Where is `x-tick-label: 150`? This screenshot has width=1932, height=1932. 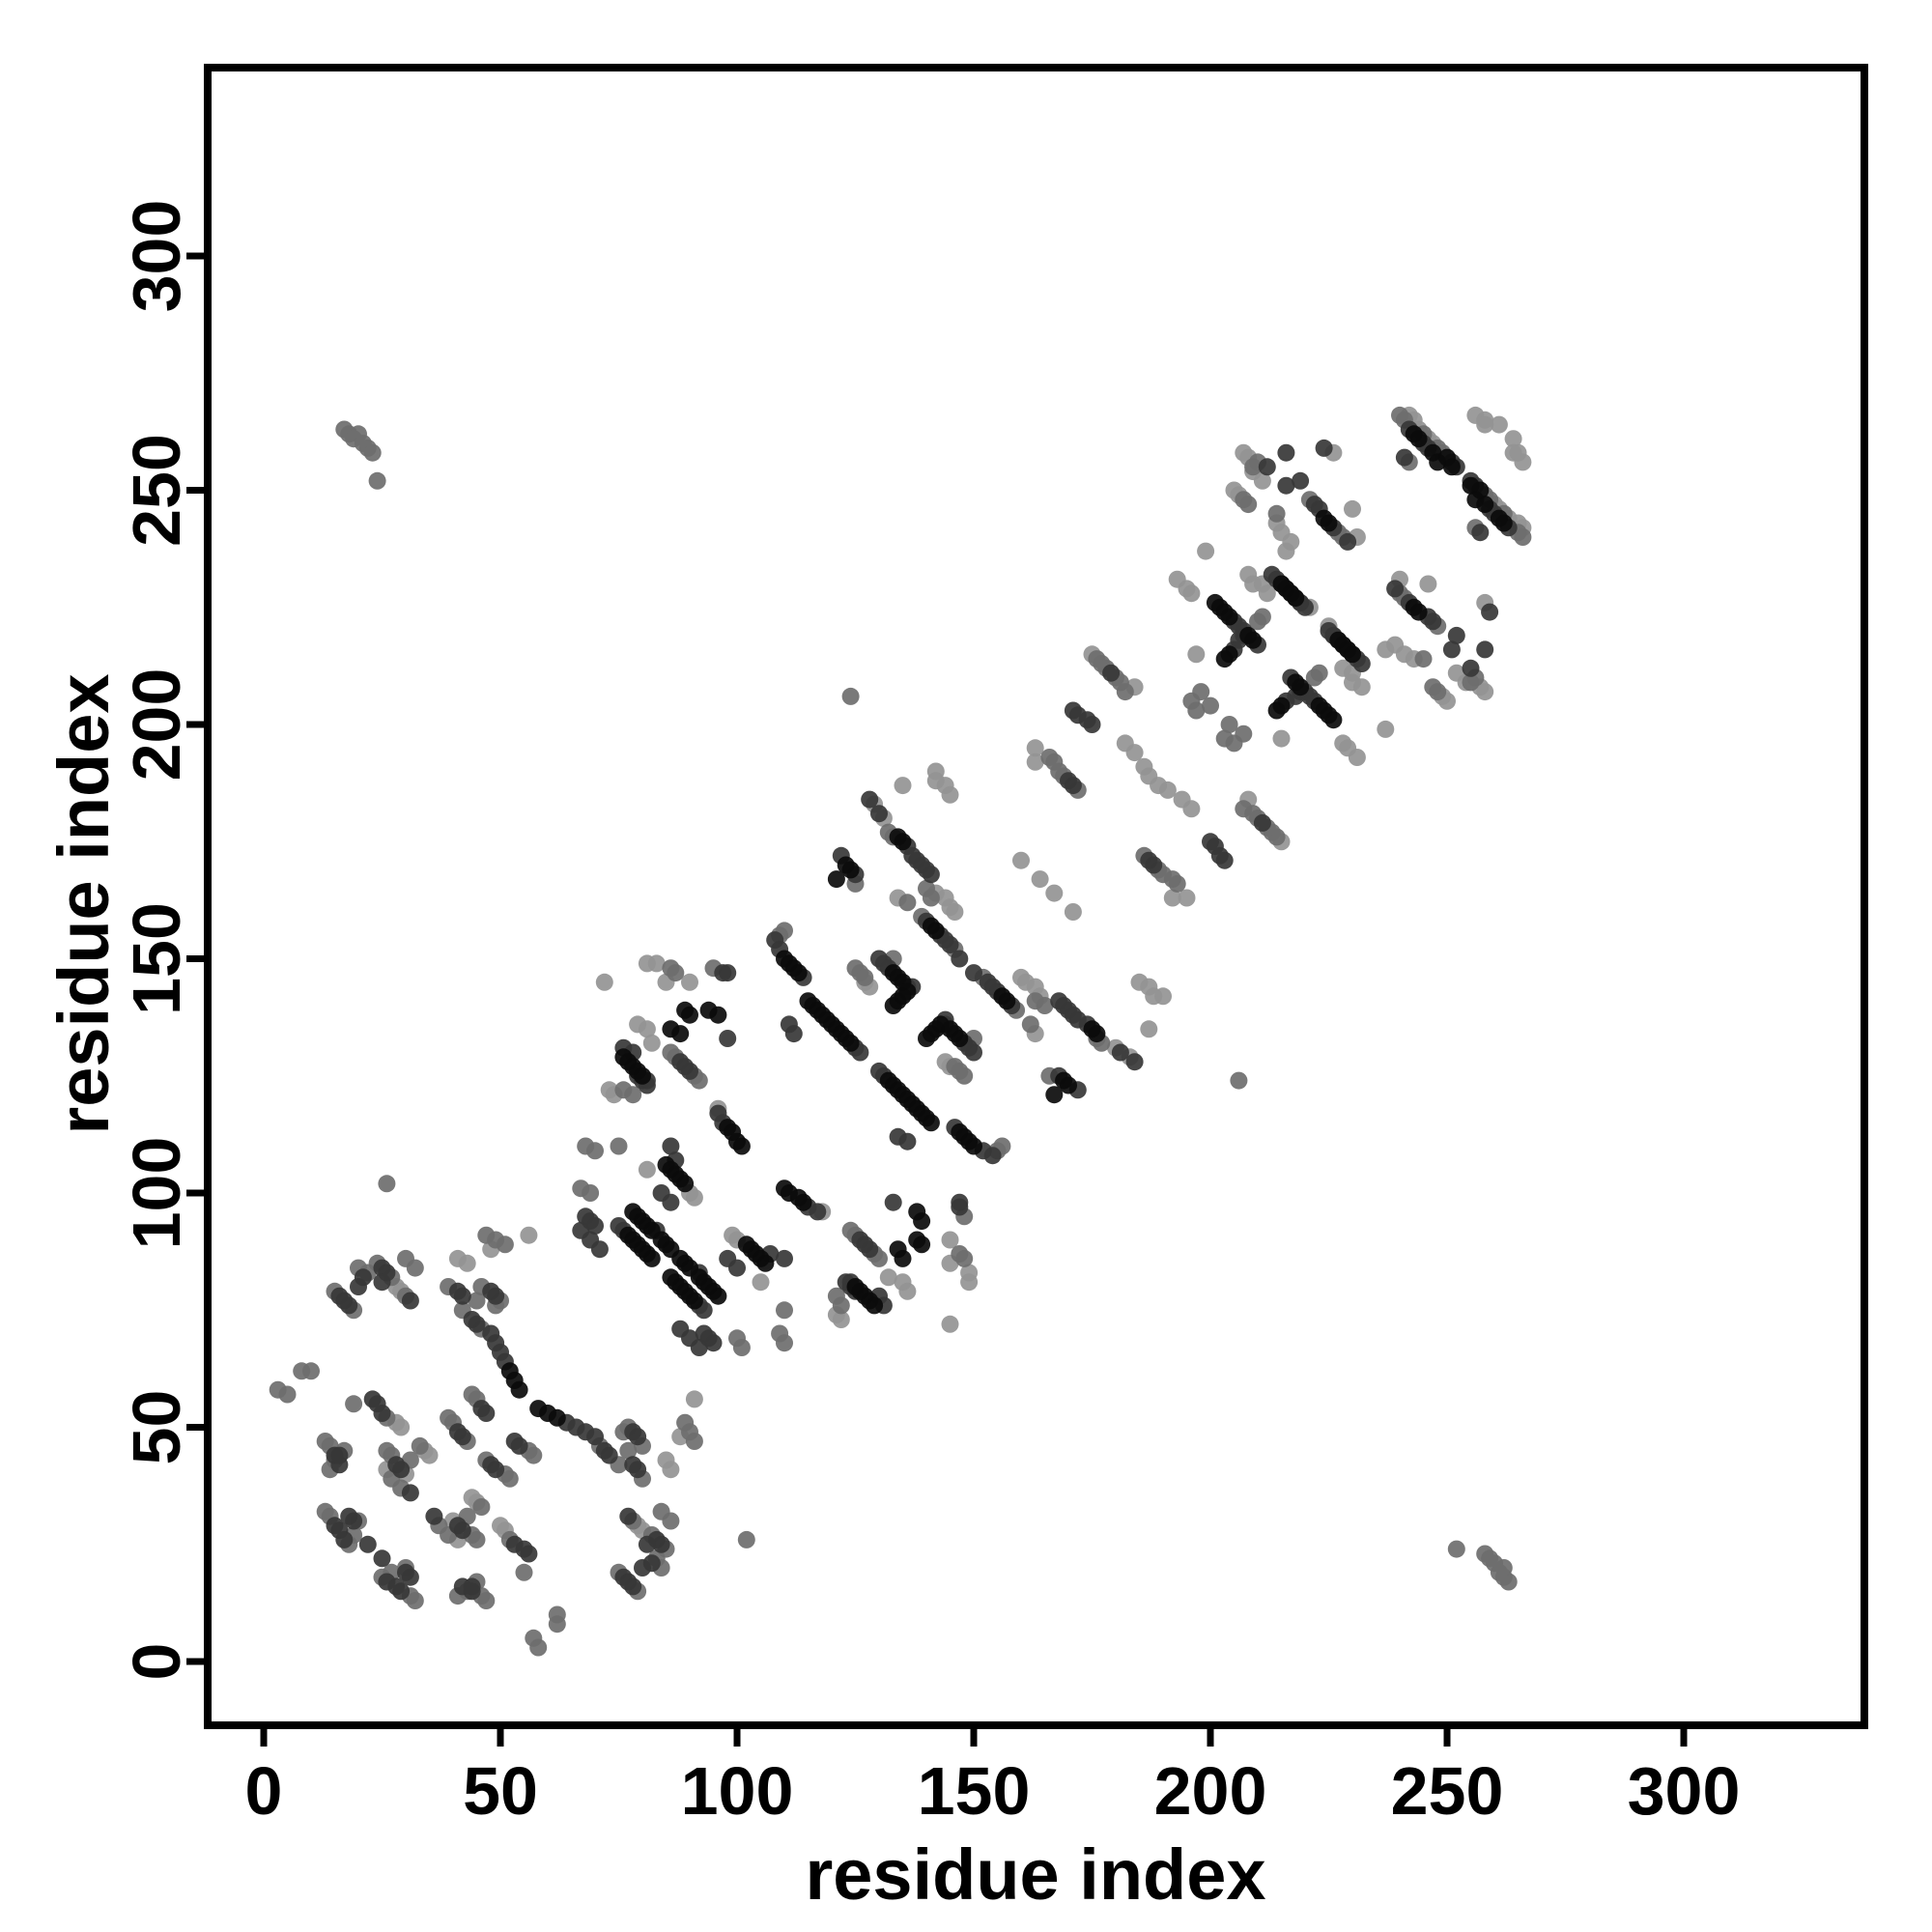
x-tick-label: 150 is located at coordinates (974, 1791).